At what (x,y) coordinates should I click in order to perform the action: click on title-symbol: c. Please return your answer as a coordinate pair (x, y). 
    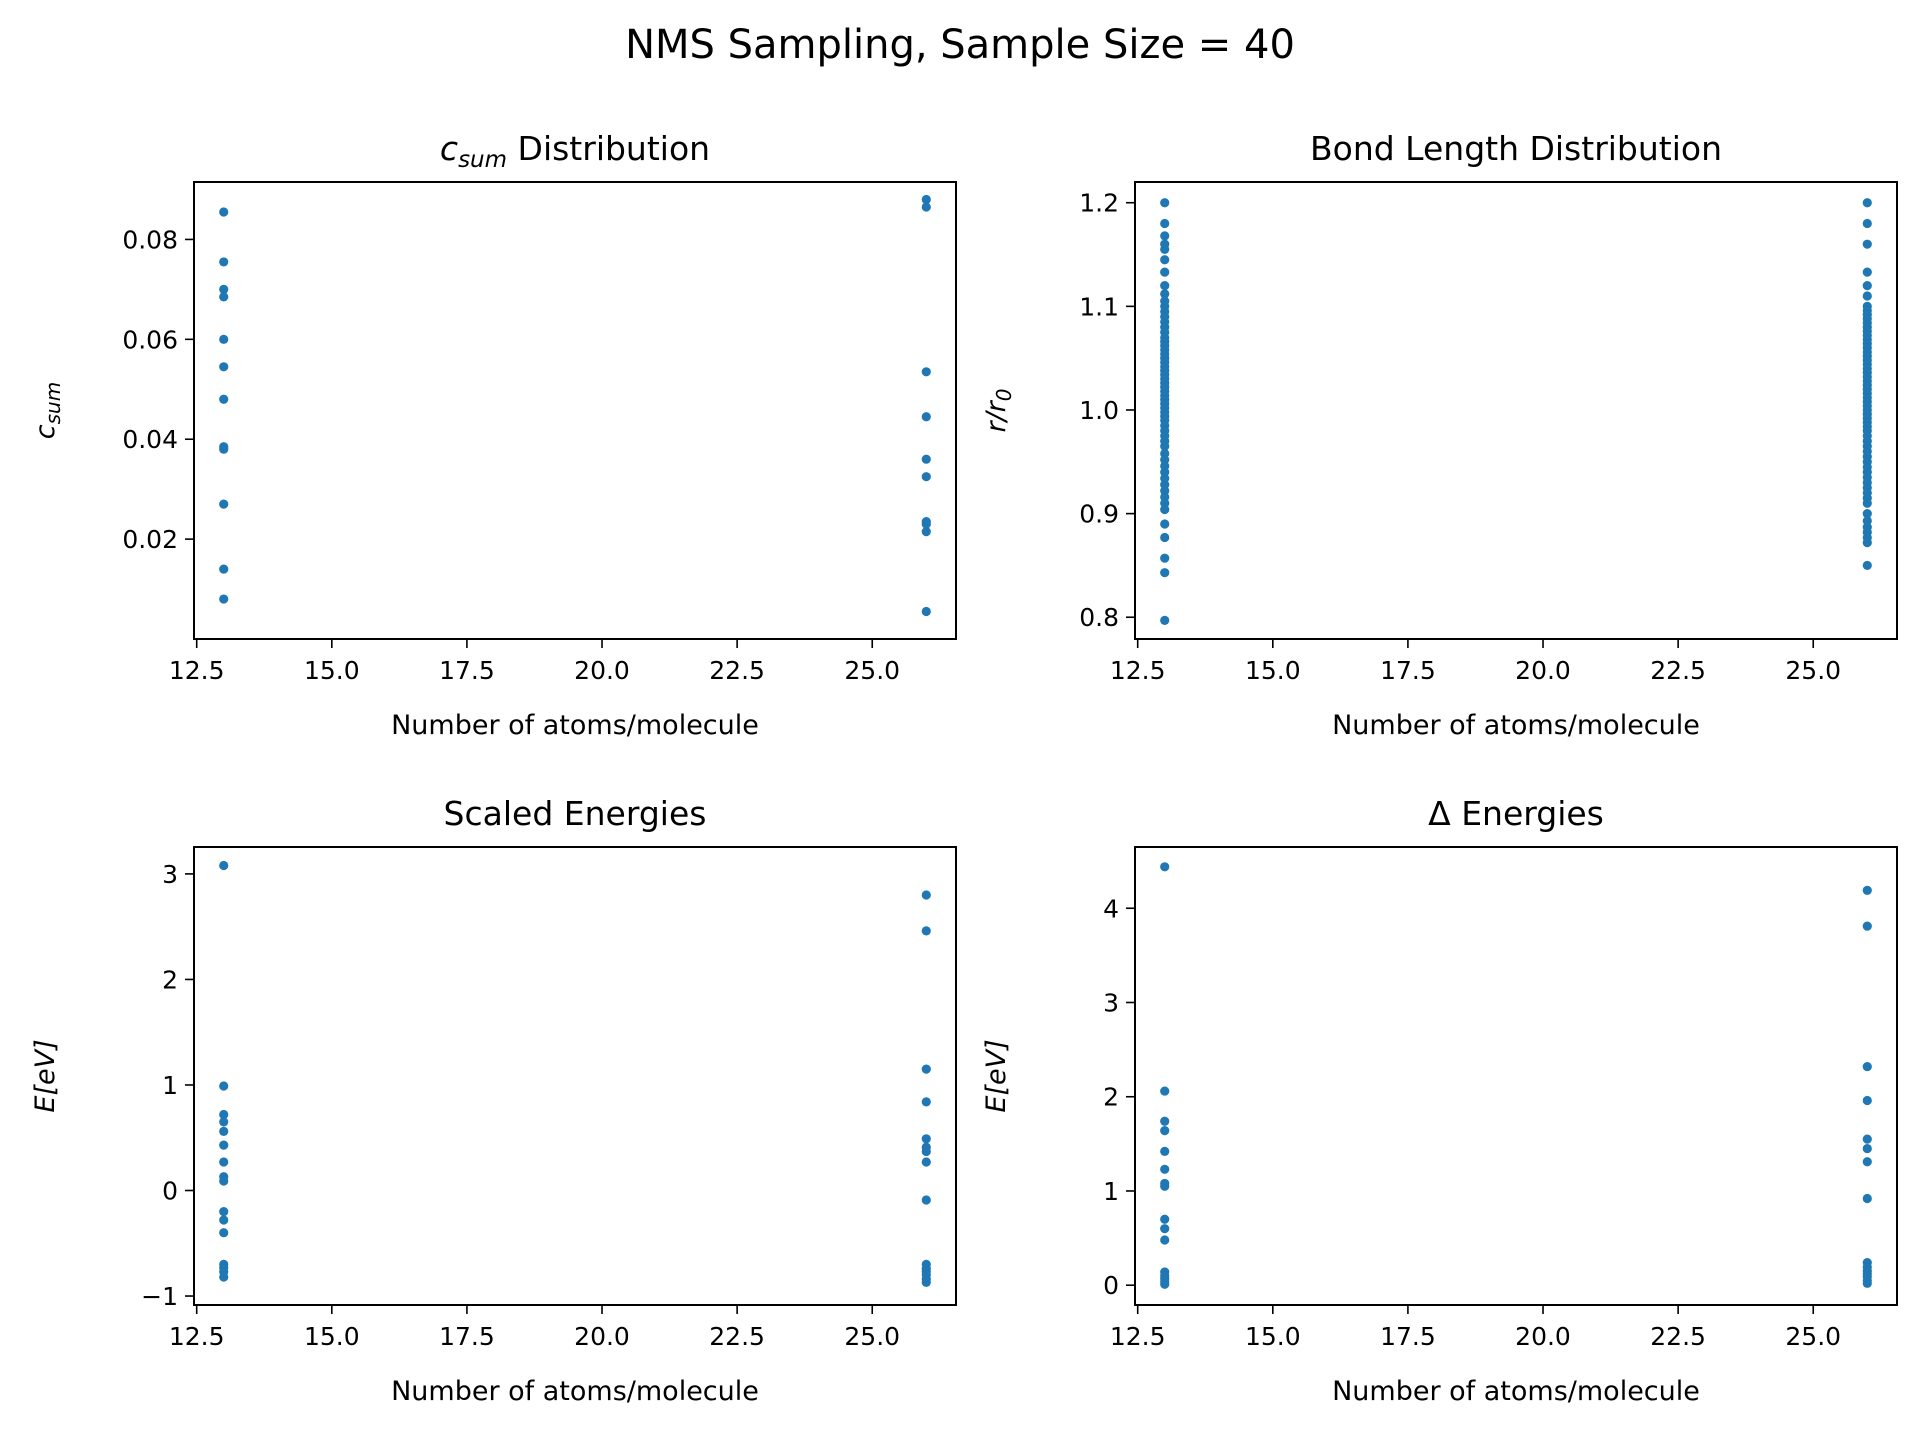
    Looking at the image, I should click on (449, 148).